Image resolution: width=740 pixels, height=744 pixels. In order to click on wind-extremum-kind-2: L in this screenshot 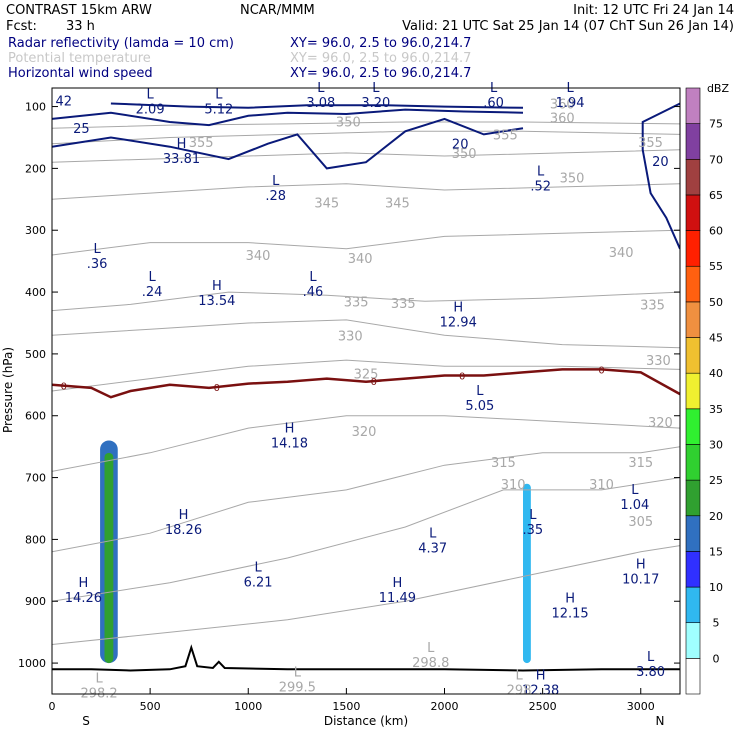, I will do `click(321, 88)`.